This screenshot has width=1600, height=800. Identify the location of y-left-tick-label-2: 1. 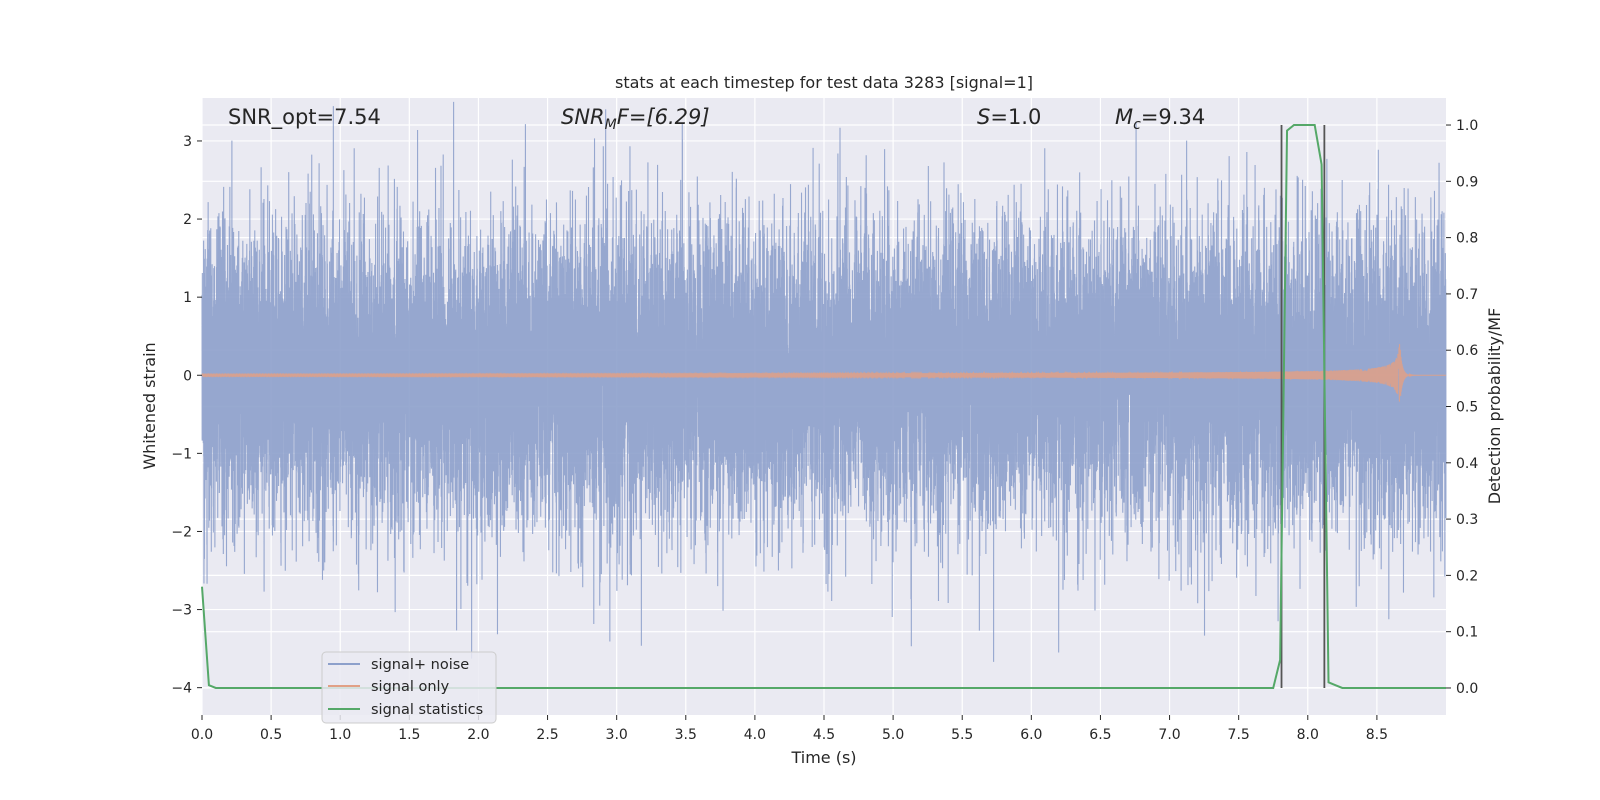
(187, 298).